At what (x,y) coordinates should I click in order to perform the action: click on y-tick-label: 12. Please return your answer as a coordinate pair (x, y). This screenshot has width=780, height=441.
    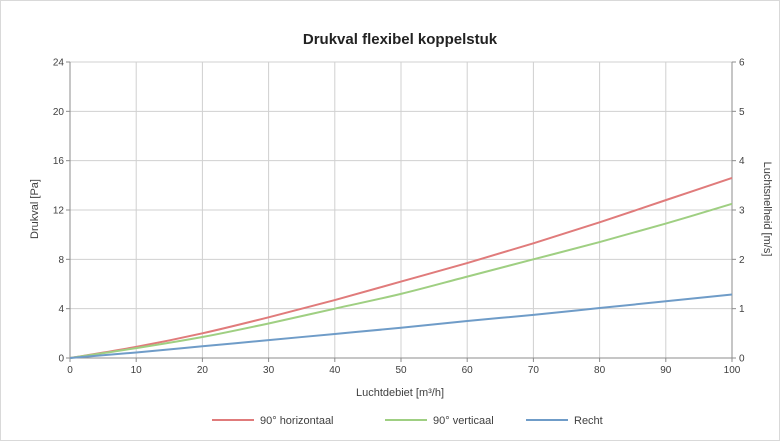
    Looking at the image, I should click on (59, 211).